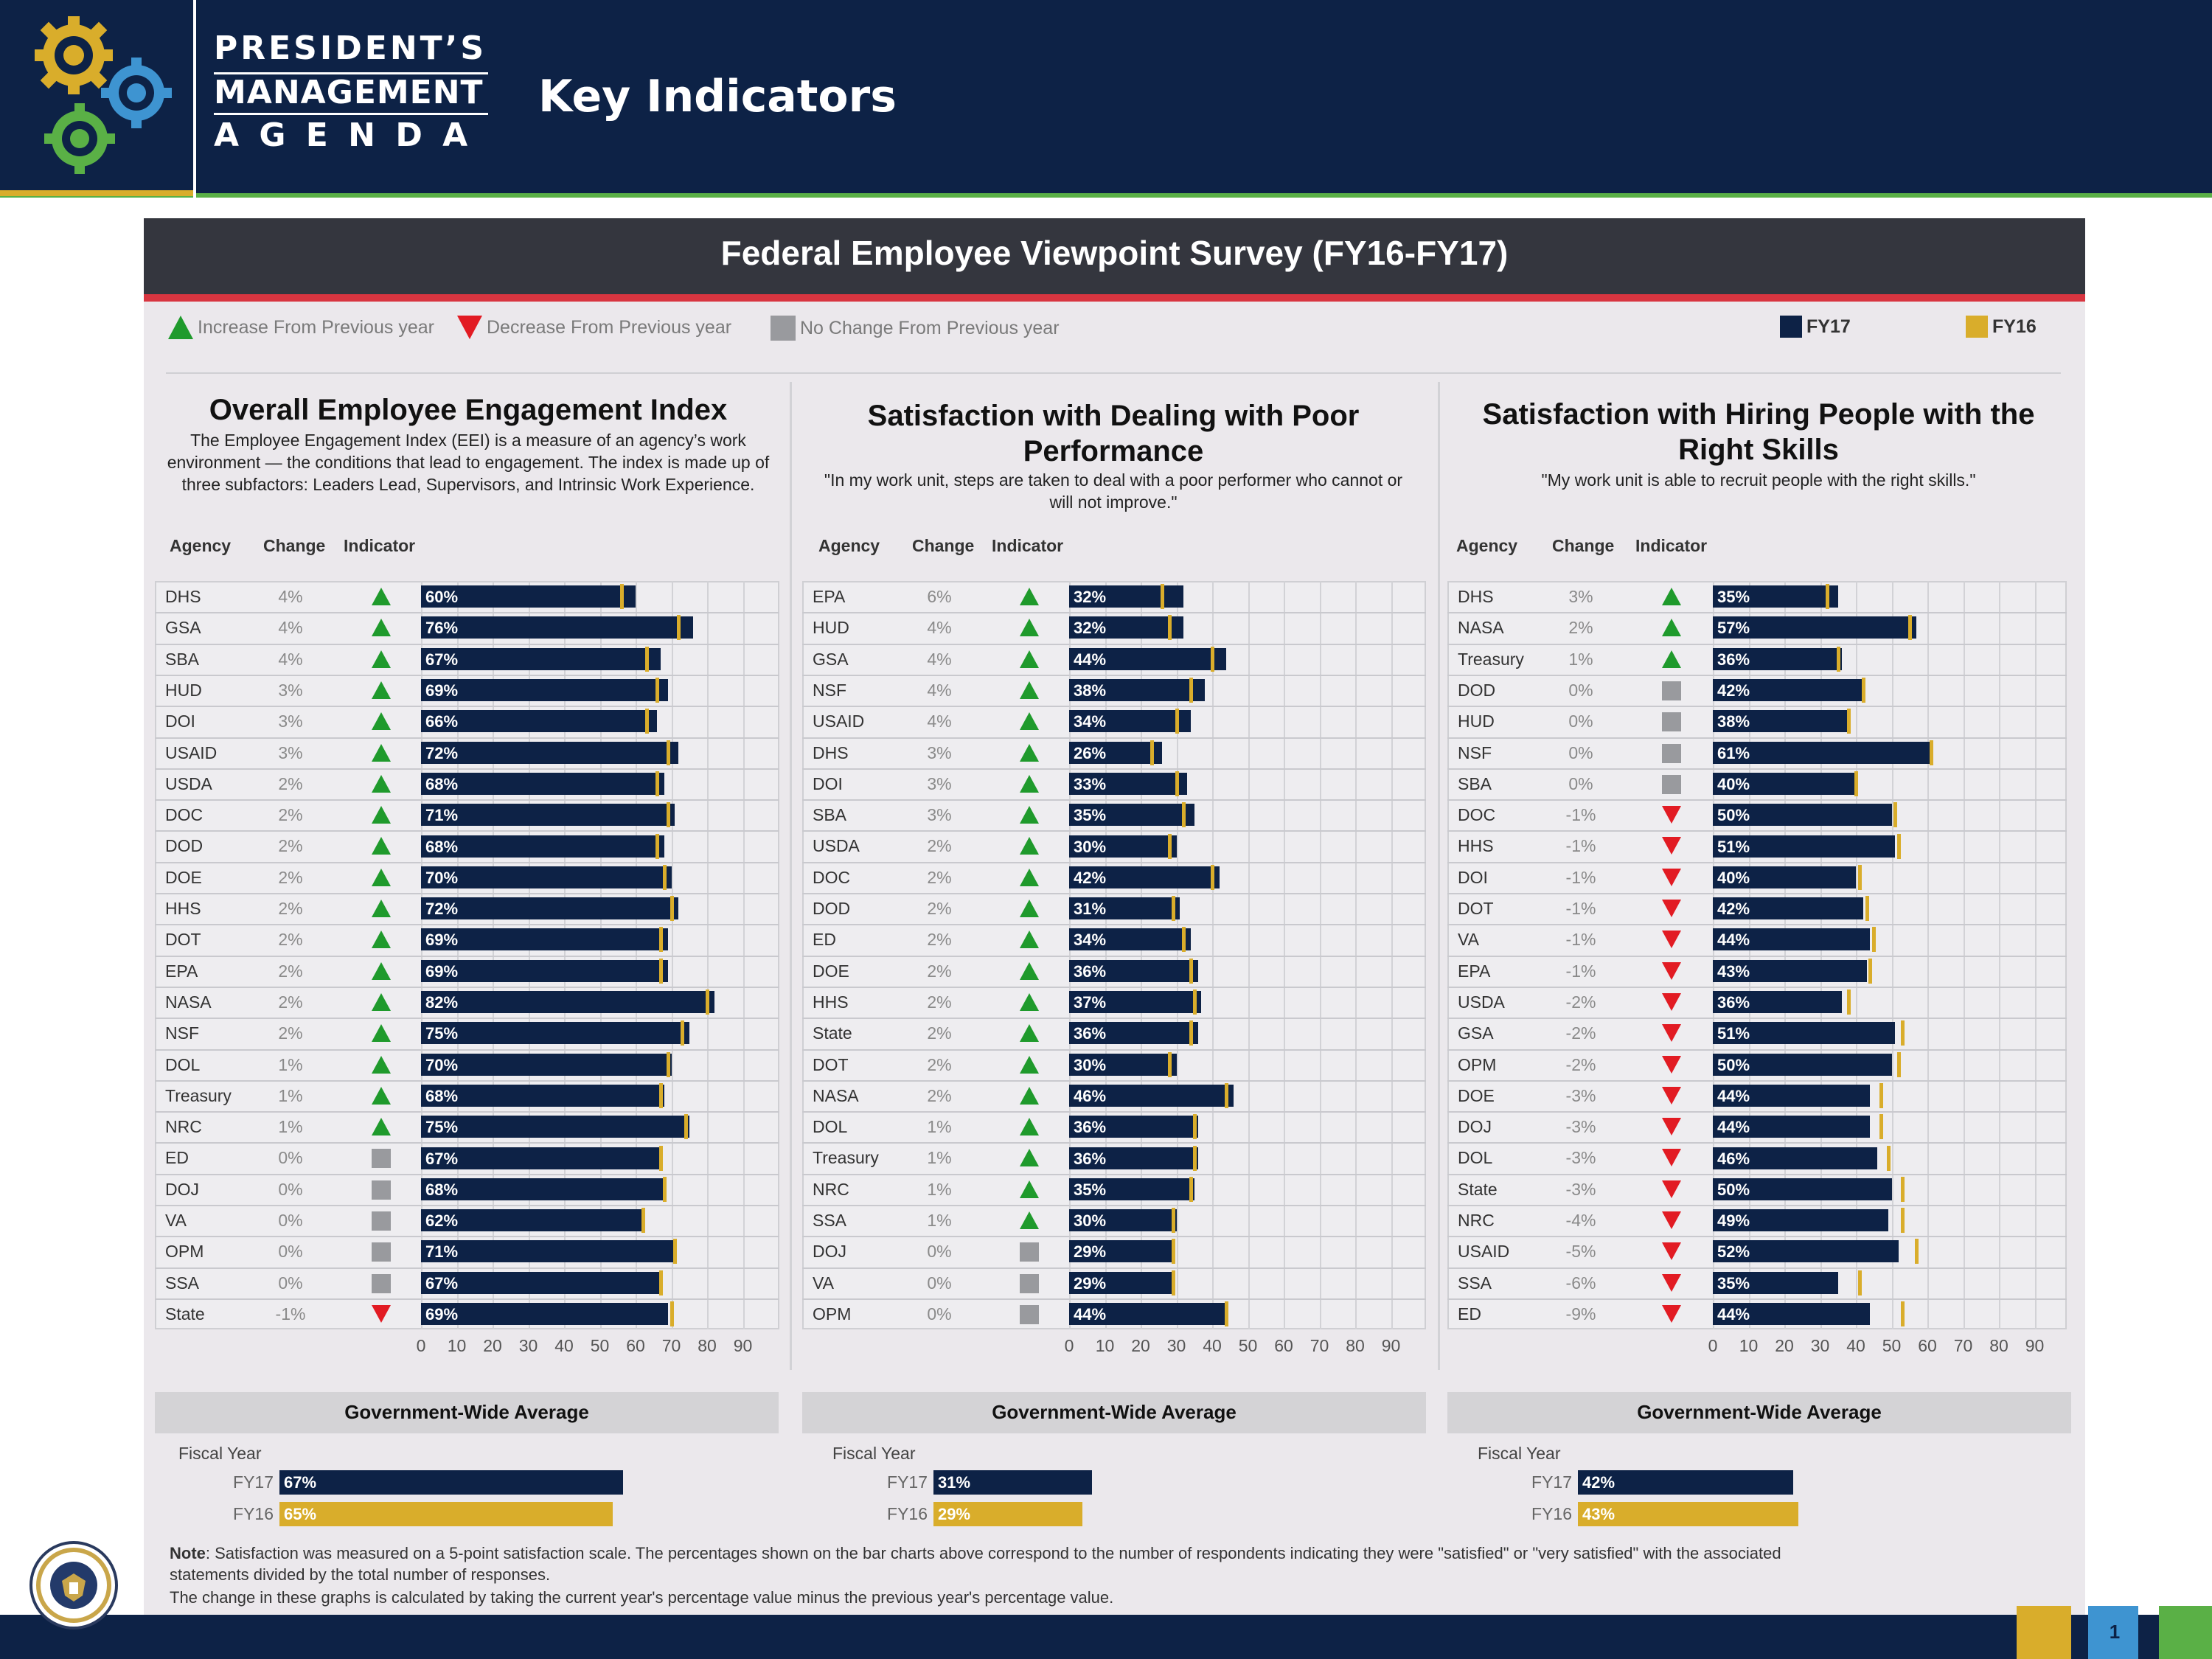  I want to click on change-value: -3%, so click(1580, 1127).